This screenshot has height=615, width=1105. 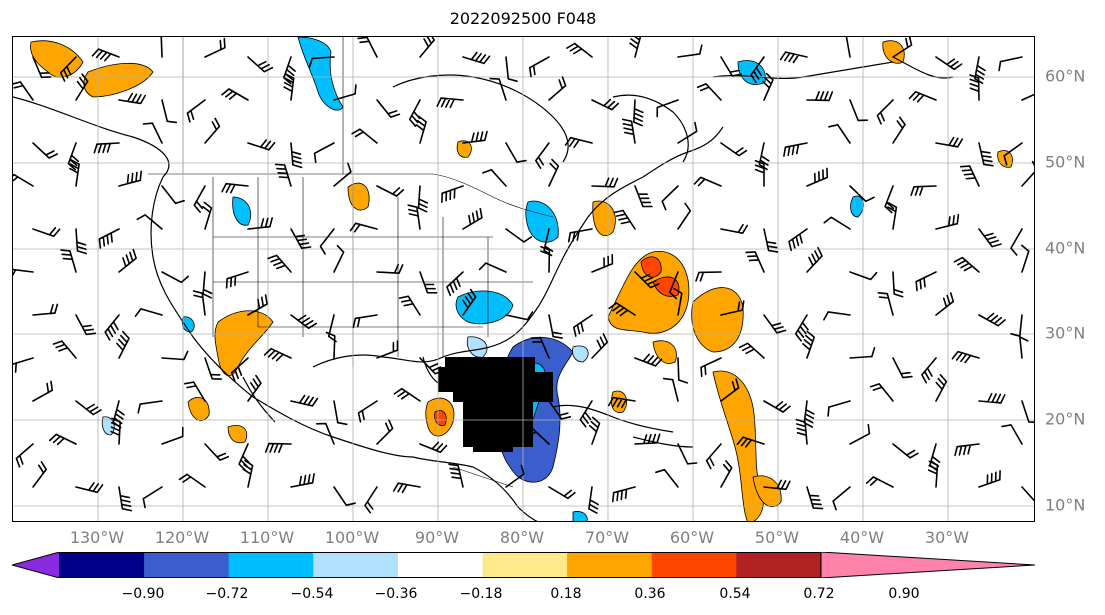 I want to click on lon-label-100w: 100°W, so click(x=352, y=537).